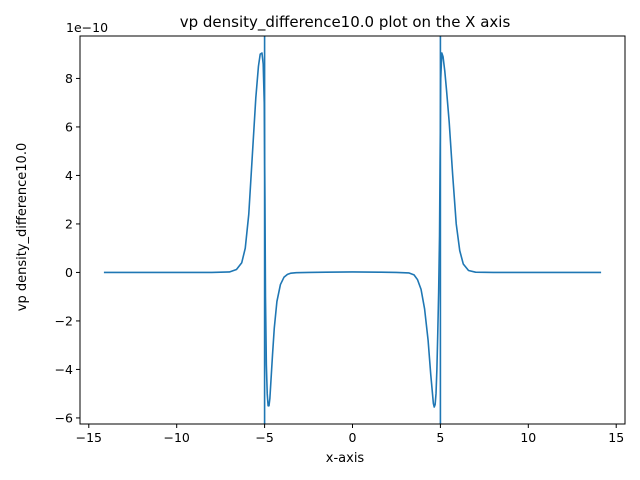 This screenshot has width=640, height=480. I want to click on y-tick-label: 0, so click(69, 272).